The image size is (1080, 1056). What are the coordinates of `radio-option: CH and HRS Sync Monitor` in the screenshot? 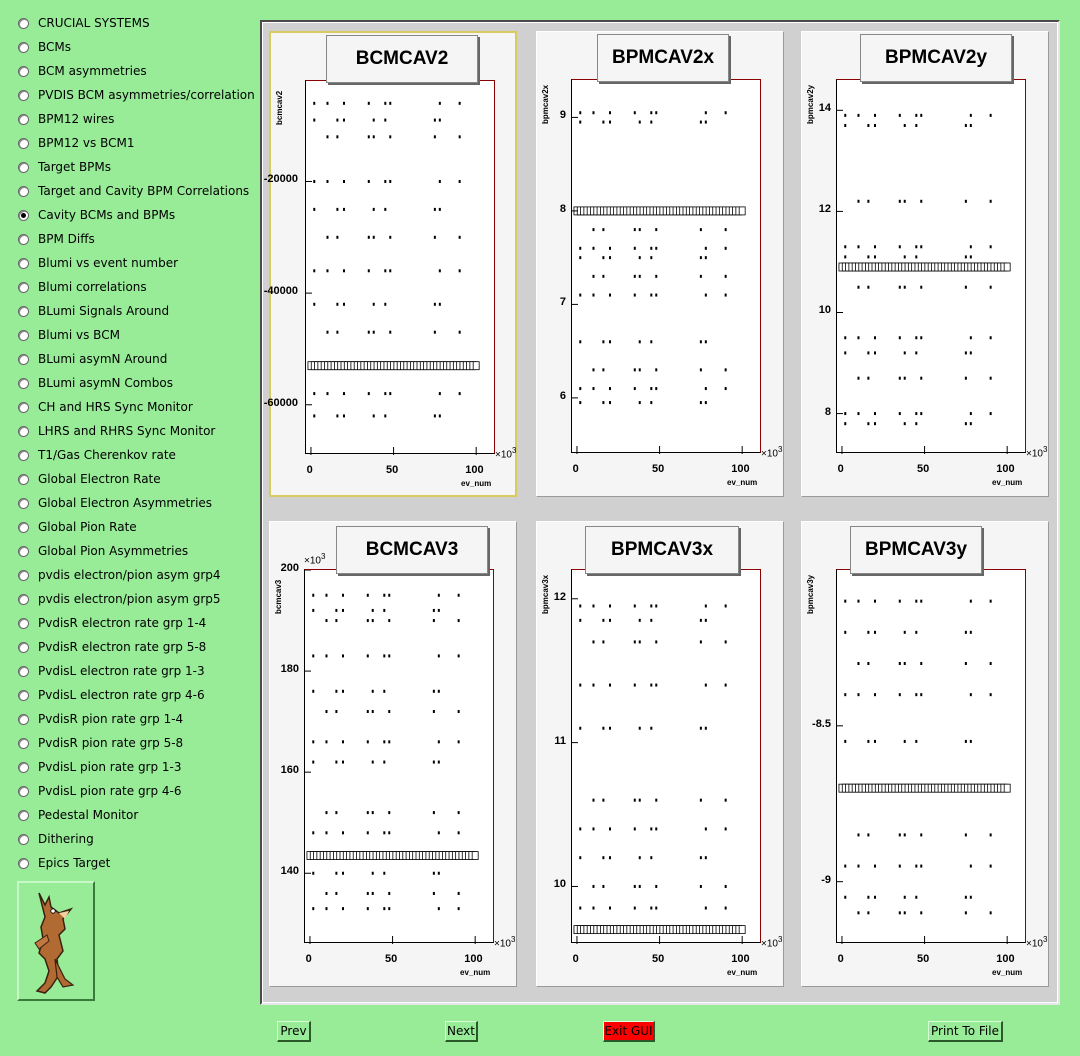 It's located at (104, 407).